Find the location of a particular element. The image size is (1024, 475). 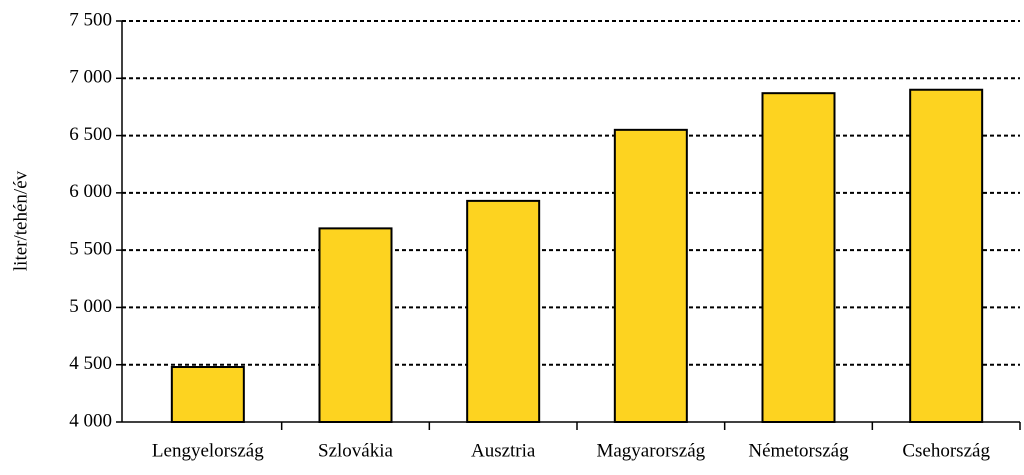

y-tick-label: 5 500 is located at coordinates (90, 249).